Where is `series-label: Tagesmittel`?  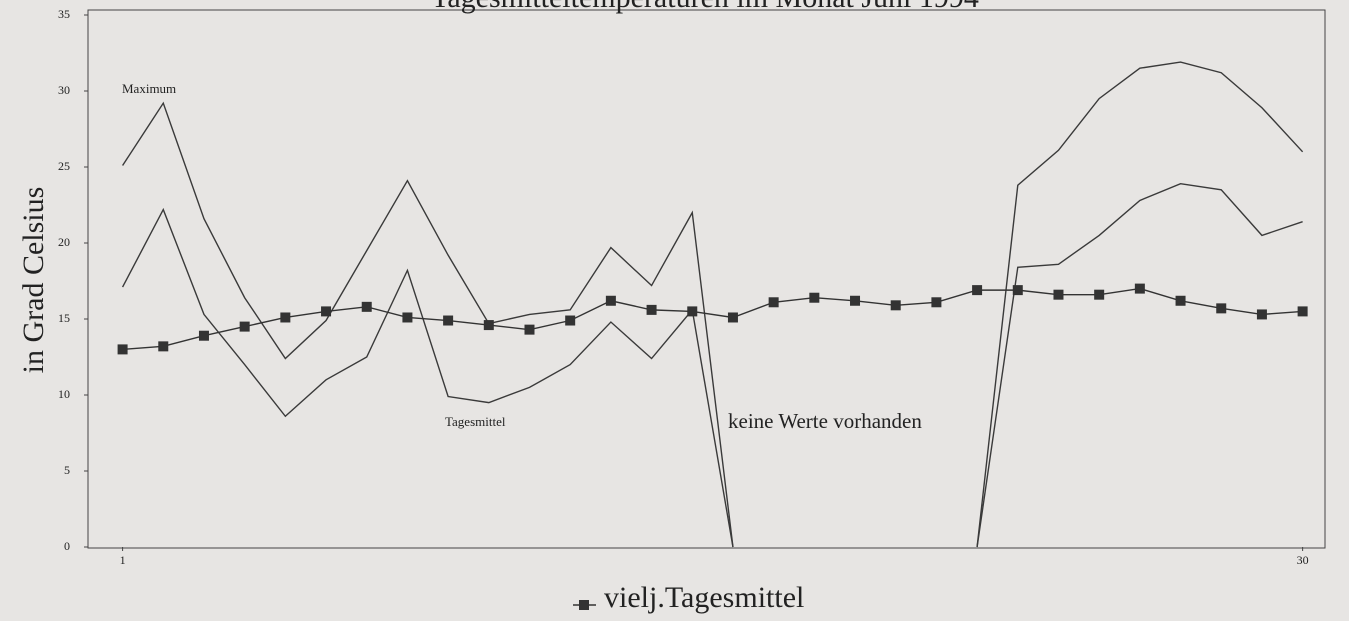
series-label: Tagesmittel is located at coordinates (475, 421).